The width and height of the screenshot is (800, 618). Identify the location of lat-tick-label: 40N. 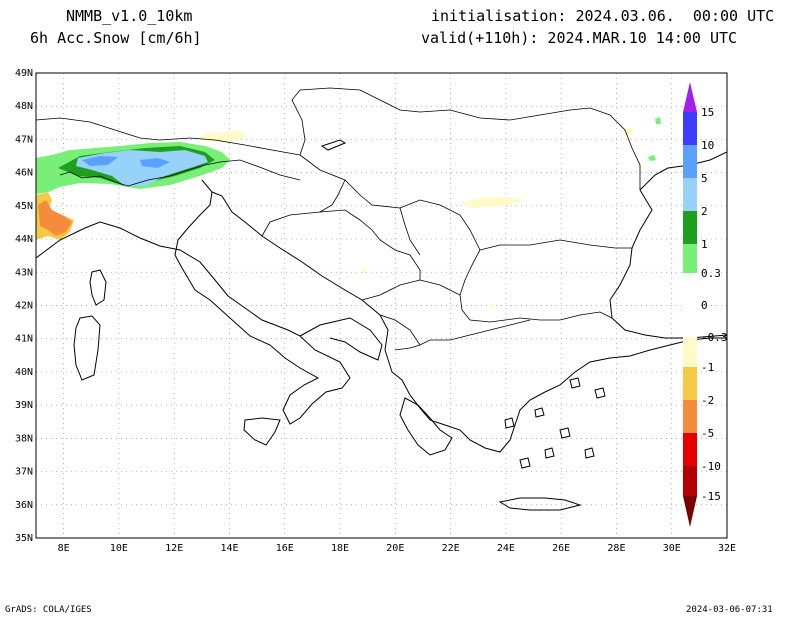
(24, 372).